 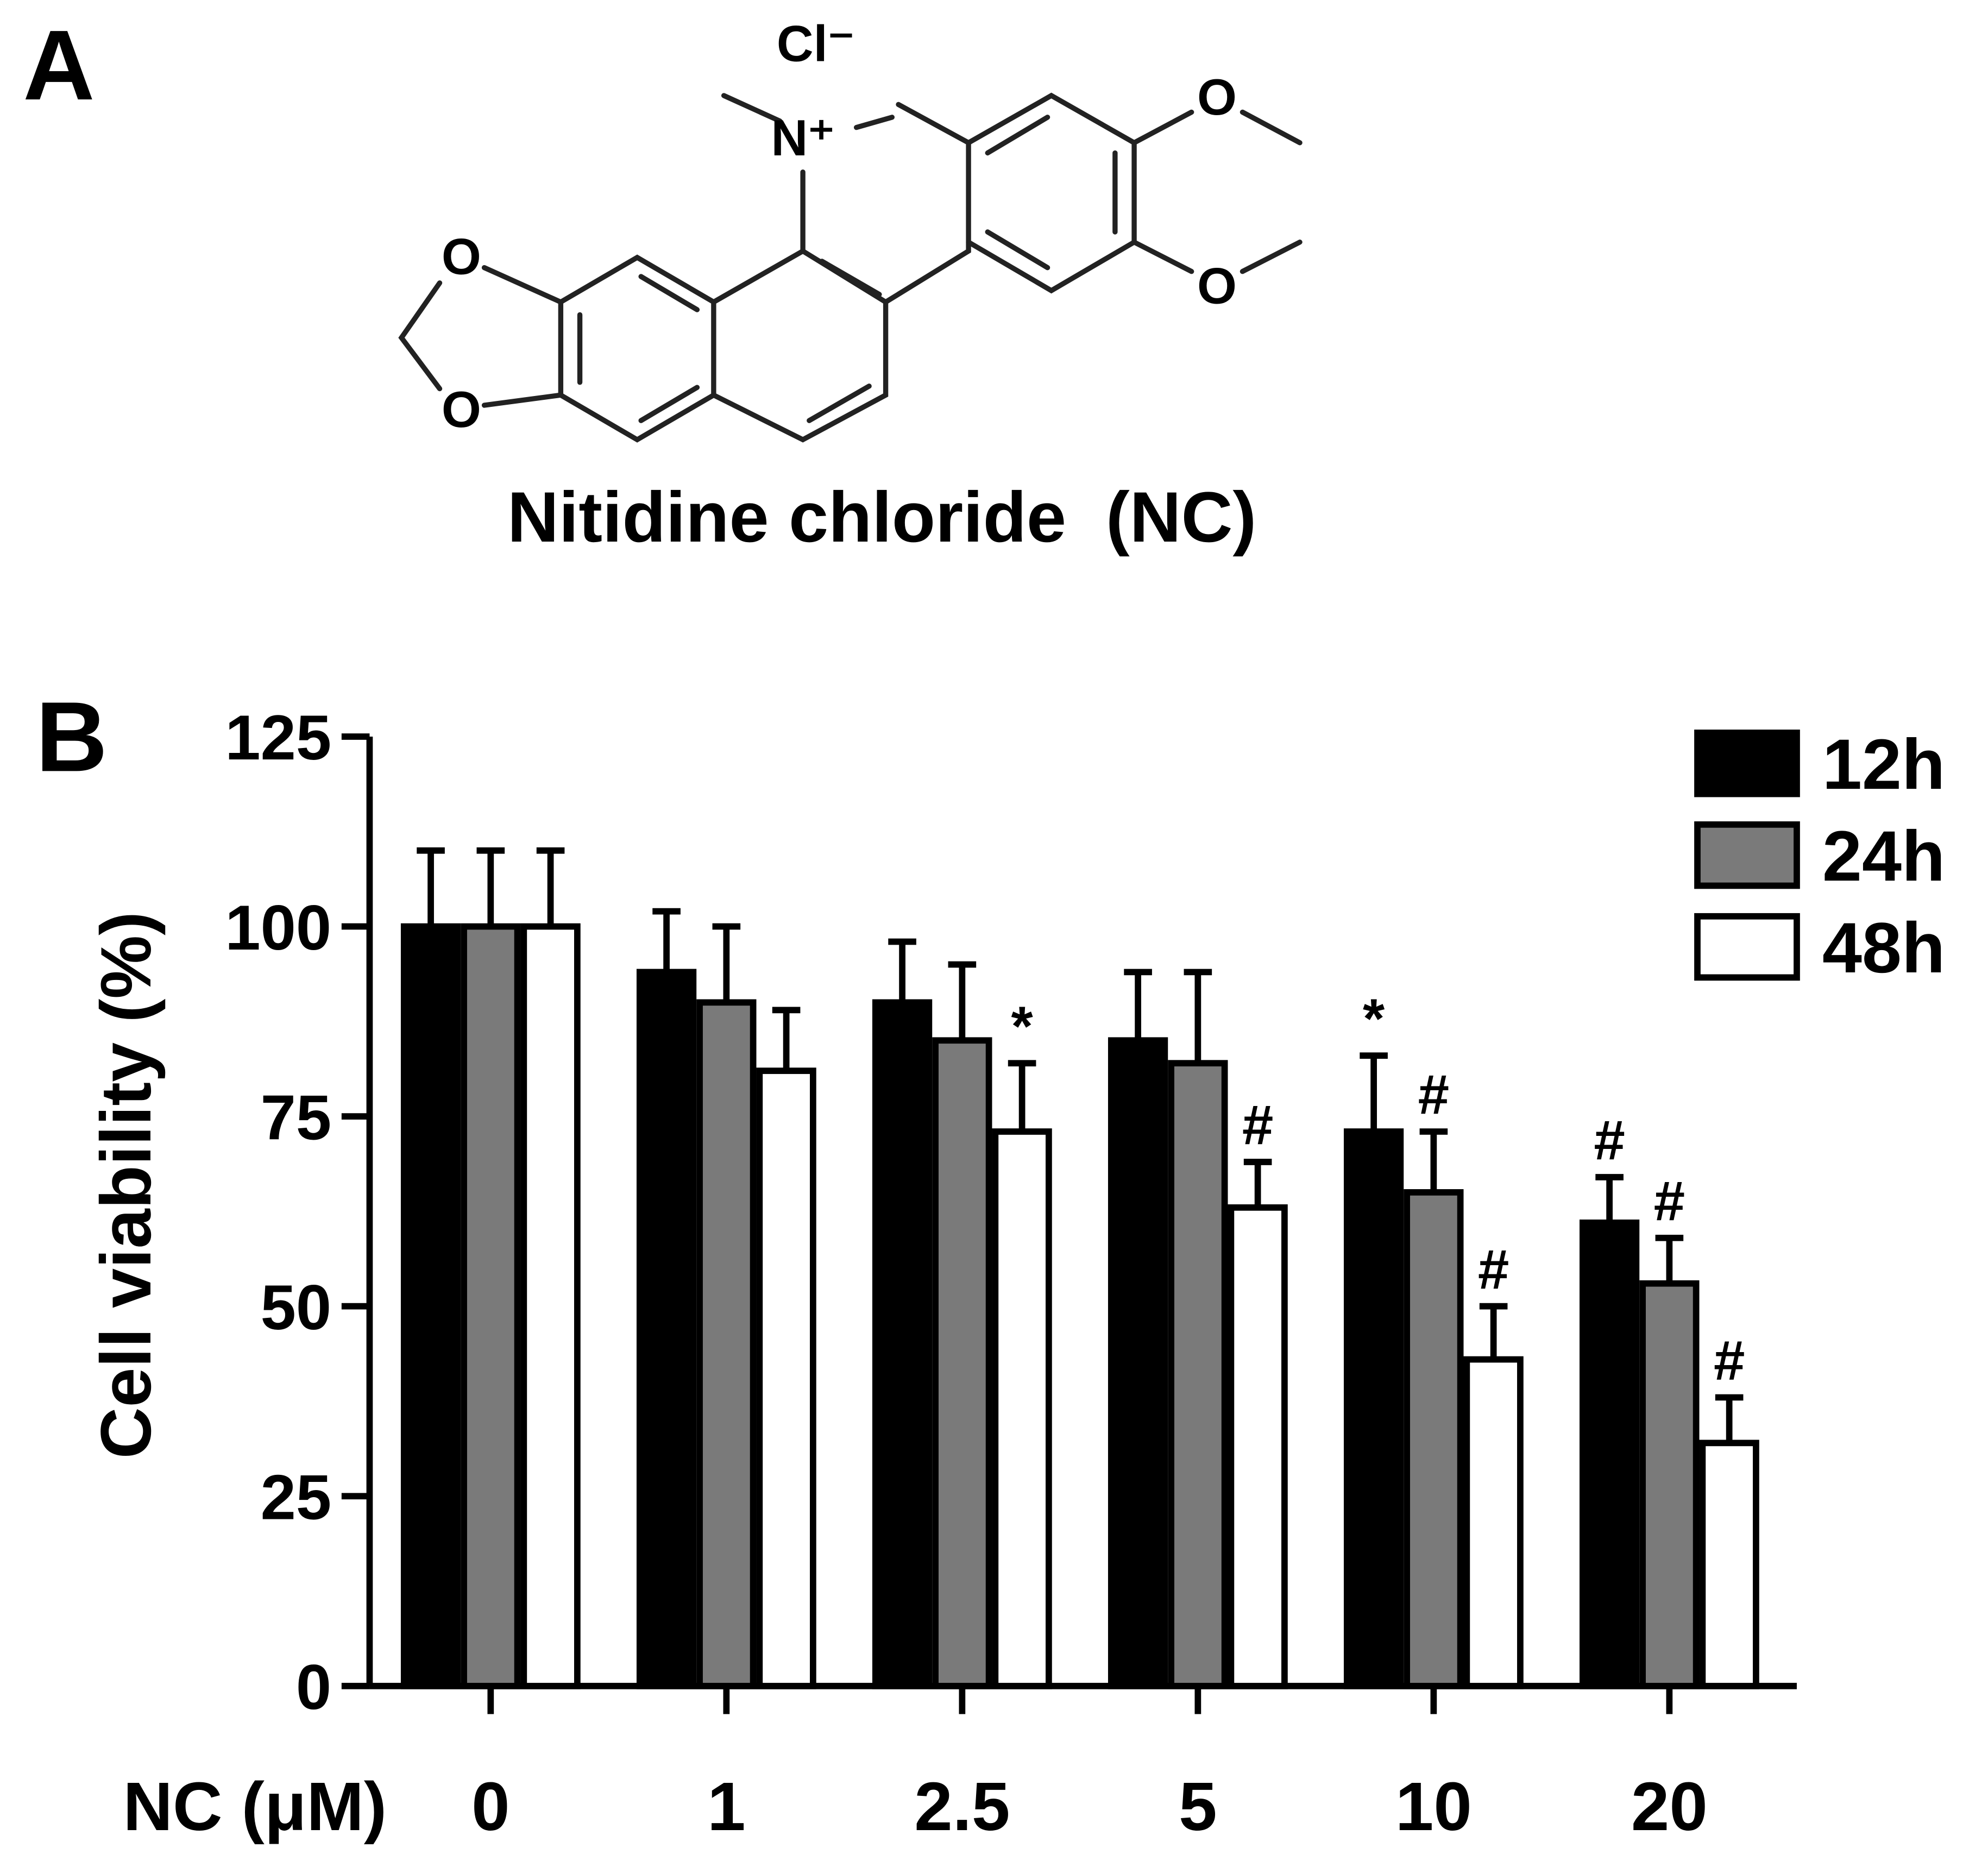 I want to click on compound-name: Nitidine chloride (NC), so click(x=881, y=517).